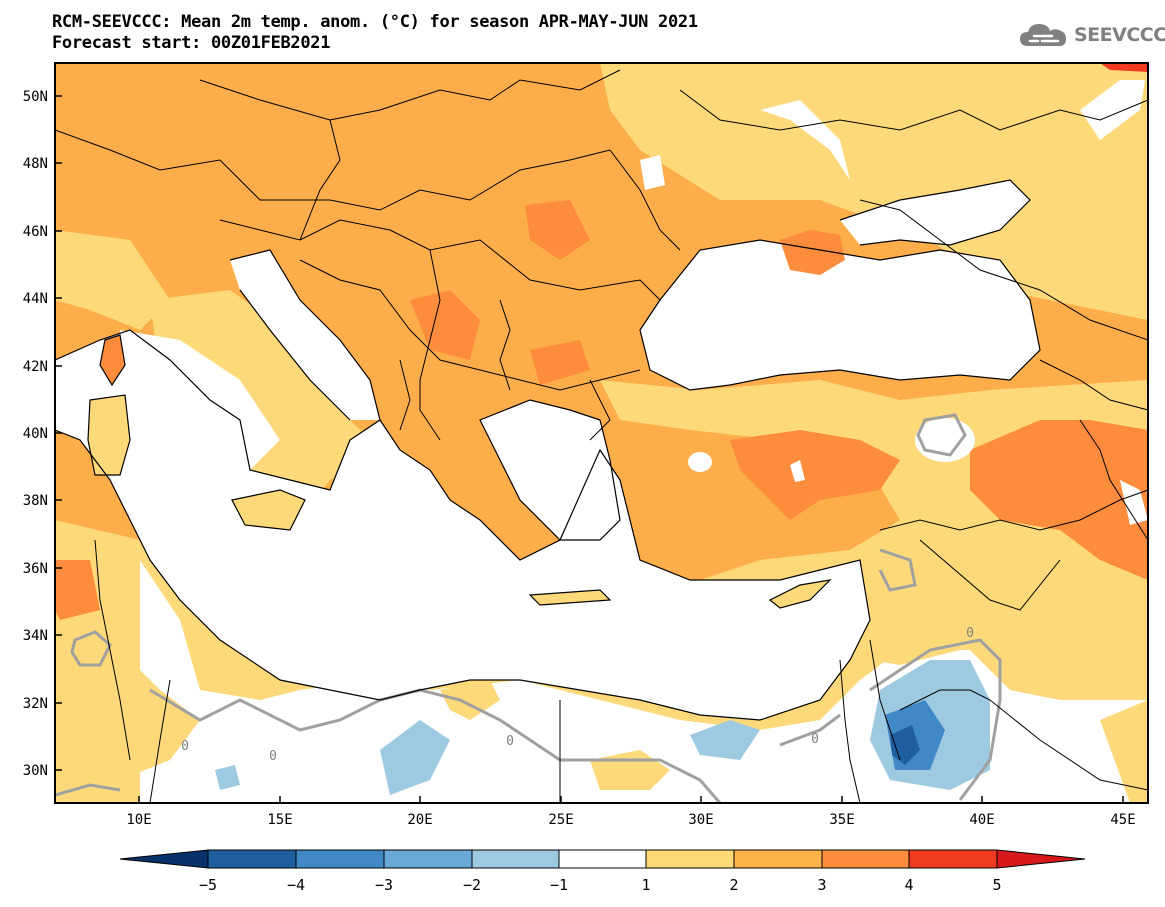 This screenshot has height=907, width=1165. What do you see at coordinates (472, 885) in the screenshot?
I see `colorbar-tick: −2` at bounding box center [472, 885].